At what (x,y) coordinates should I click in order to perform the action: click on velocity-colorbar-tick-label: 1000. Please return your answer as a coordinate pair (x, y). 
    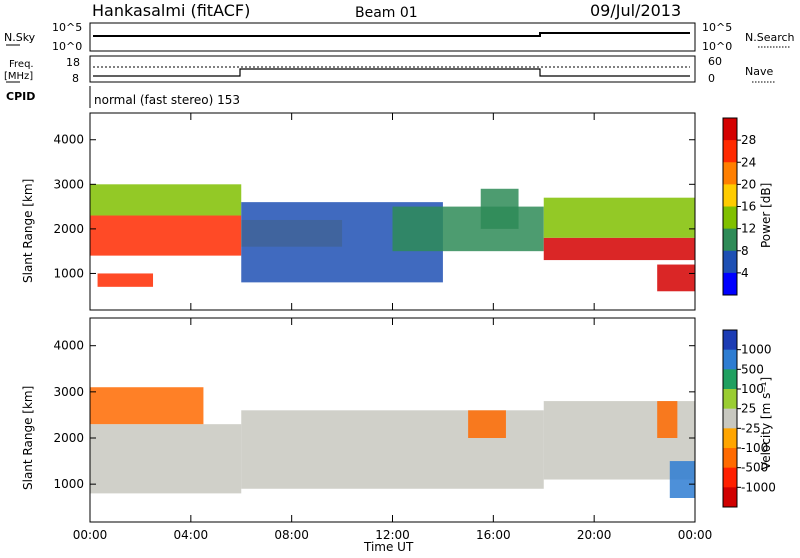
    Looking at the image, I should click on (756, 350).